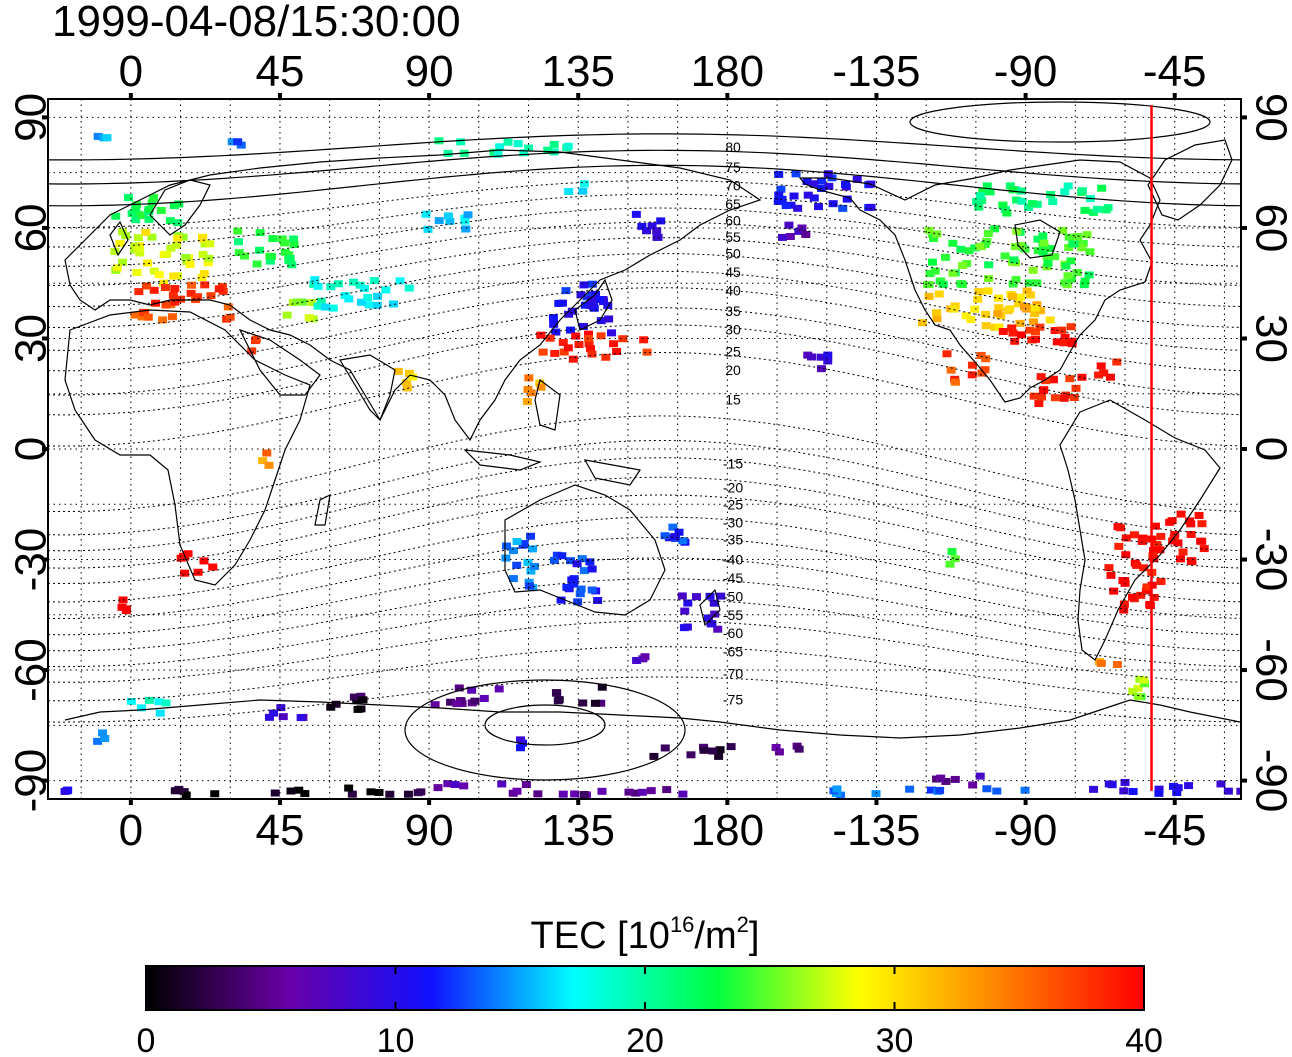 This screenshot has width=1292, height=1057. Describe the element at coordinates (31, 338) in the screenshot. I see `lat-label-left: 30` at that location.